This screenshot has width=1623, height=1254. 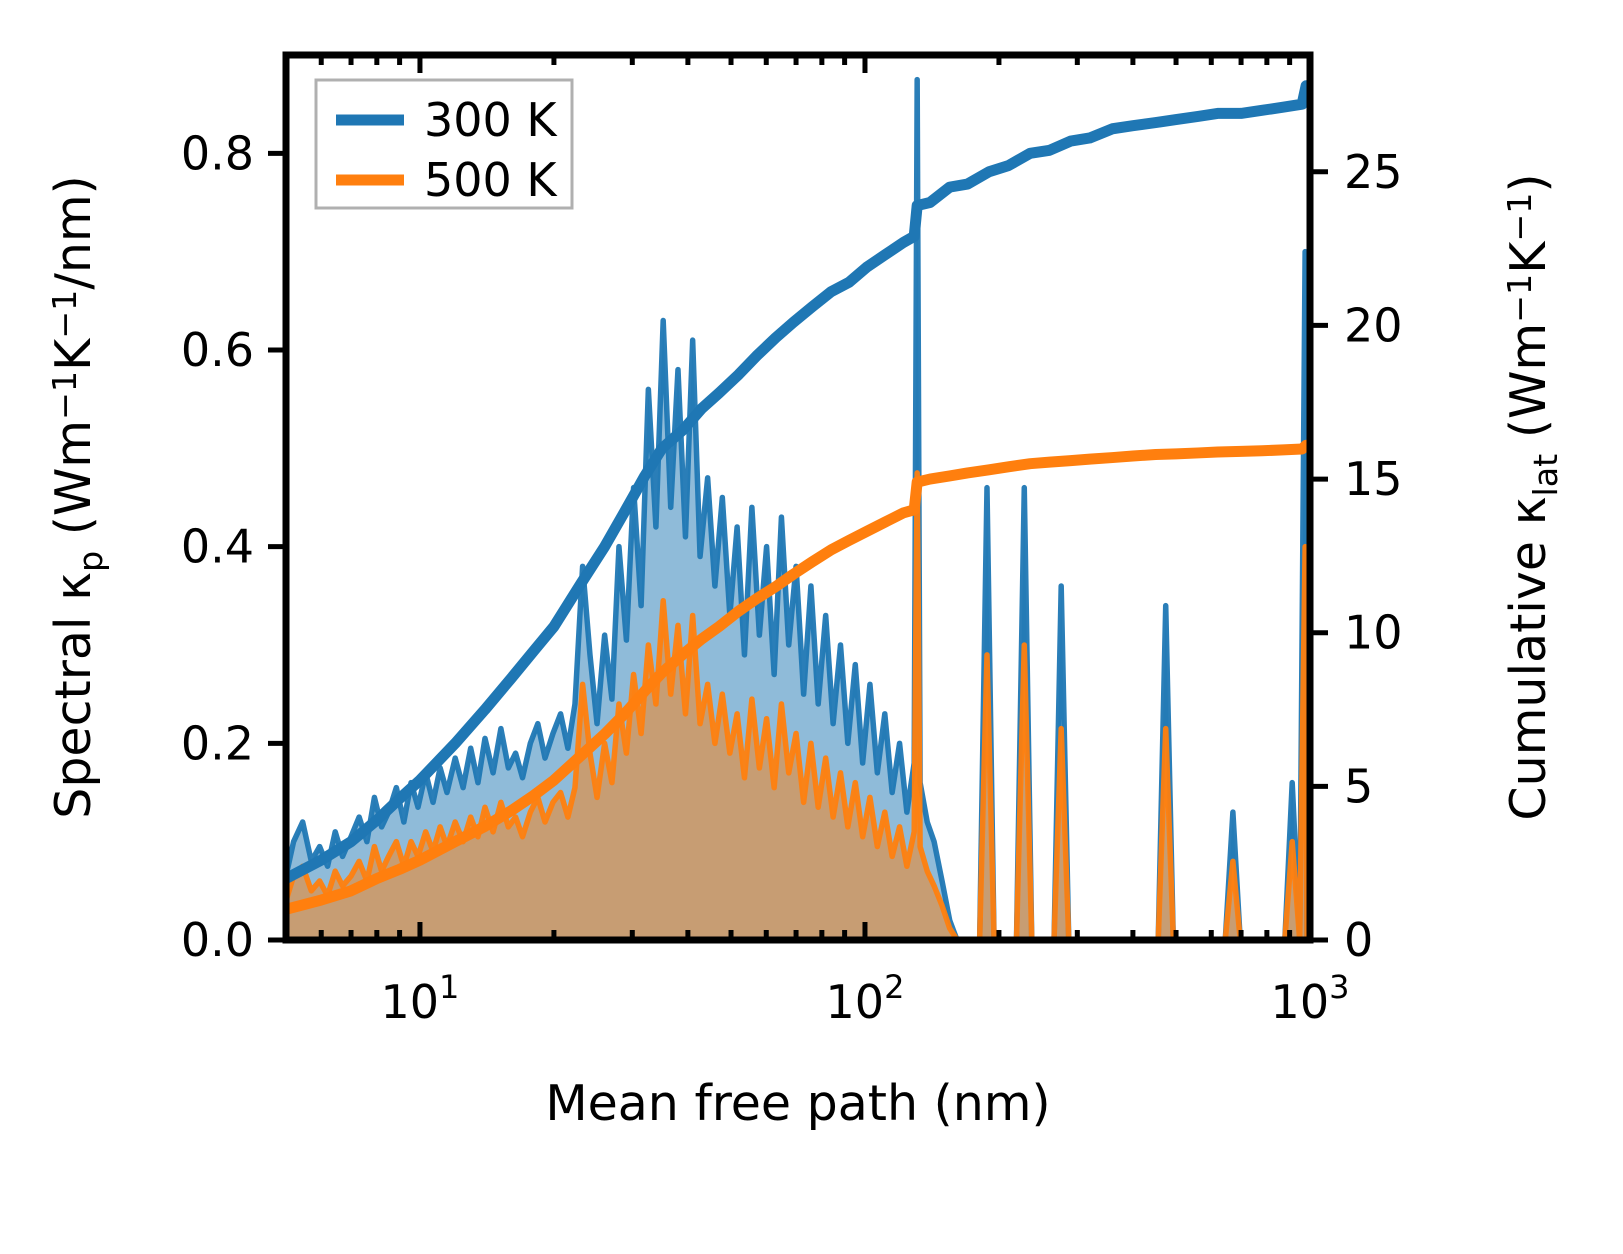 I want to click on legend-label-300k: 300 K, so click(x=491, y=120).